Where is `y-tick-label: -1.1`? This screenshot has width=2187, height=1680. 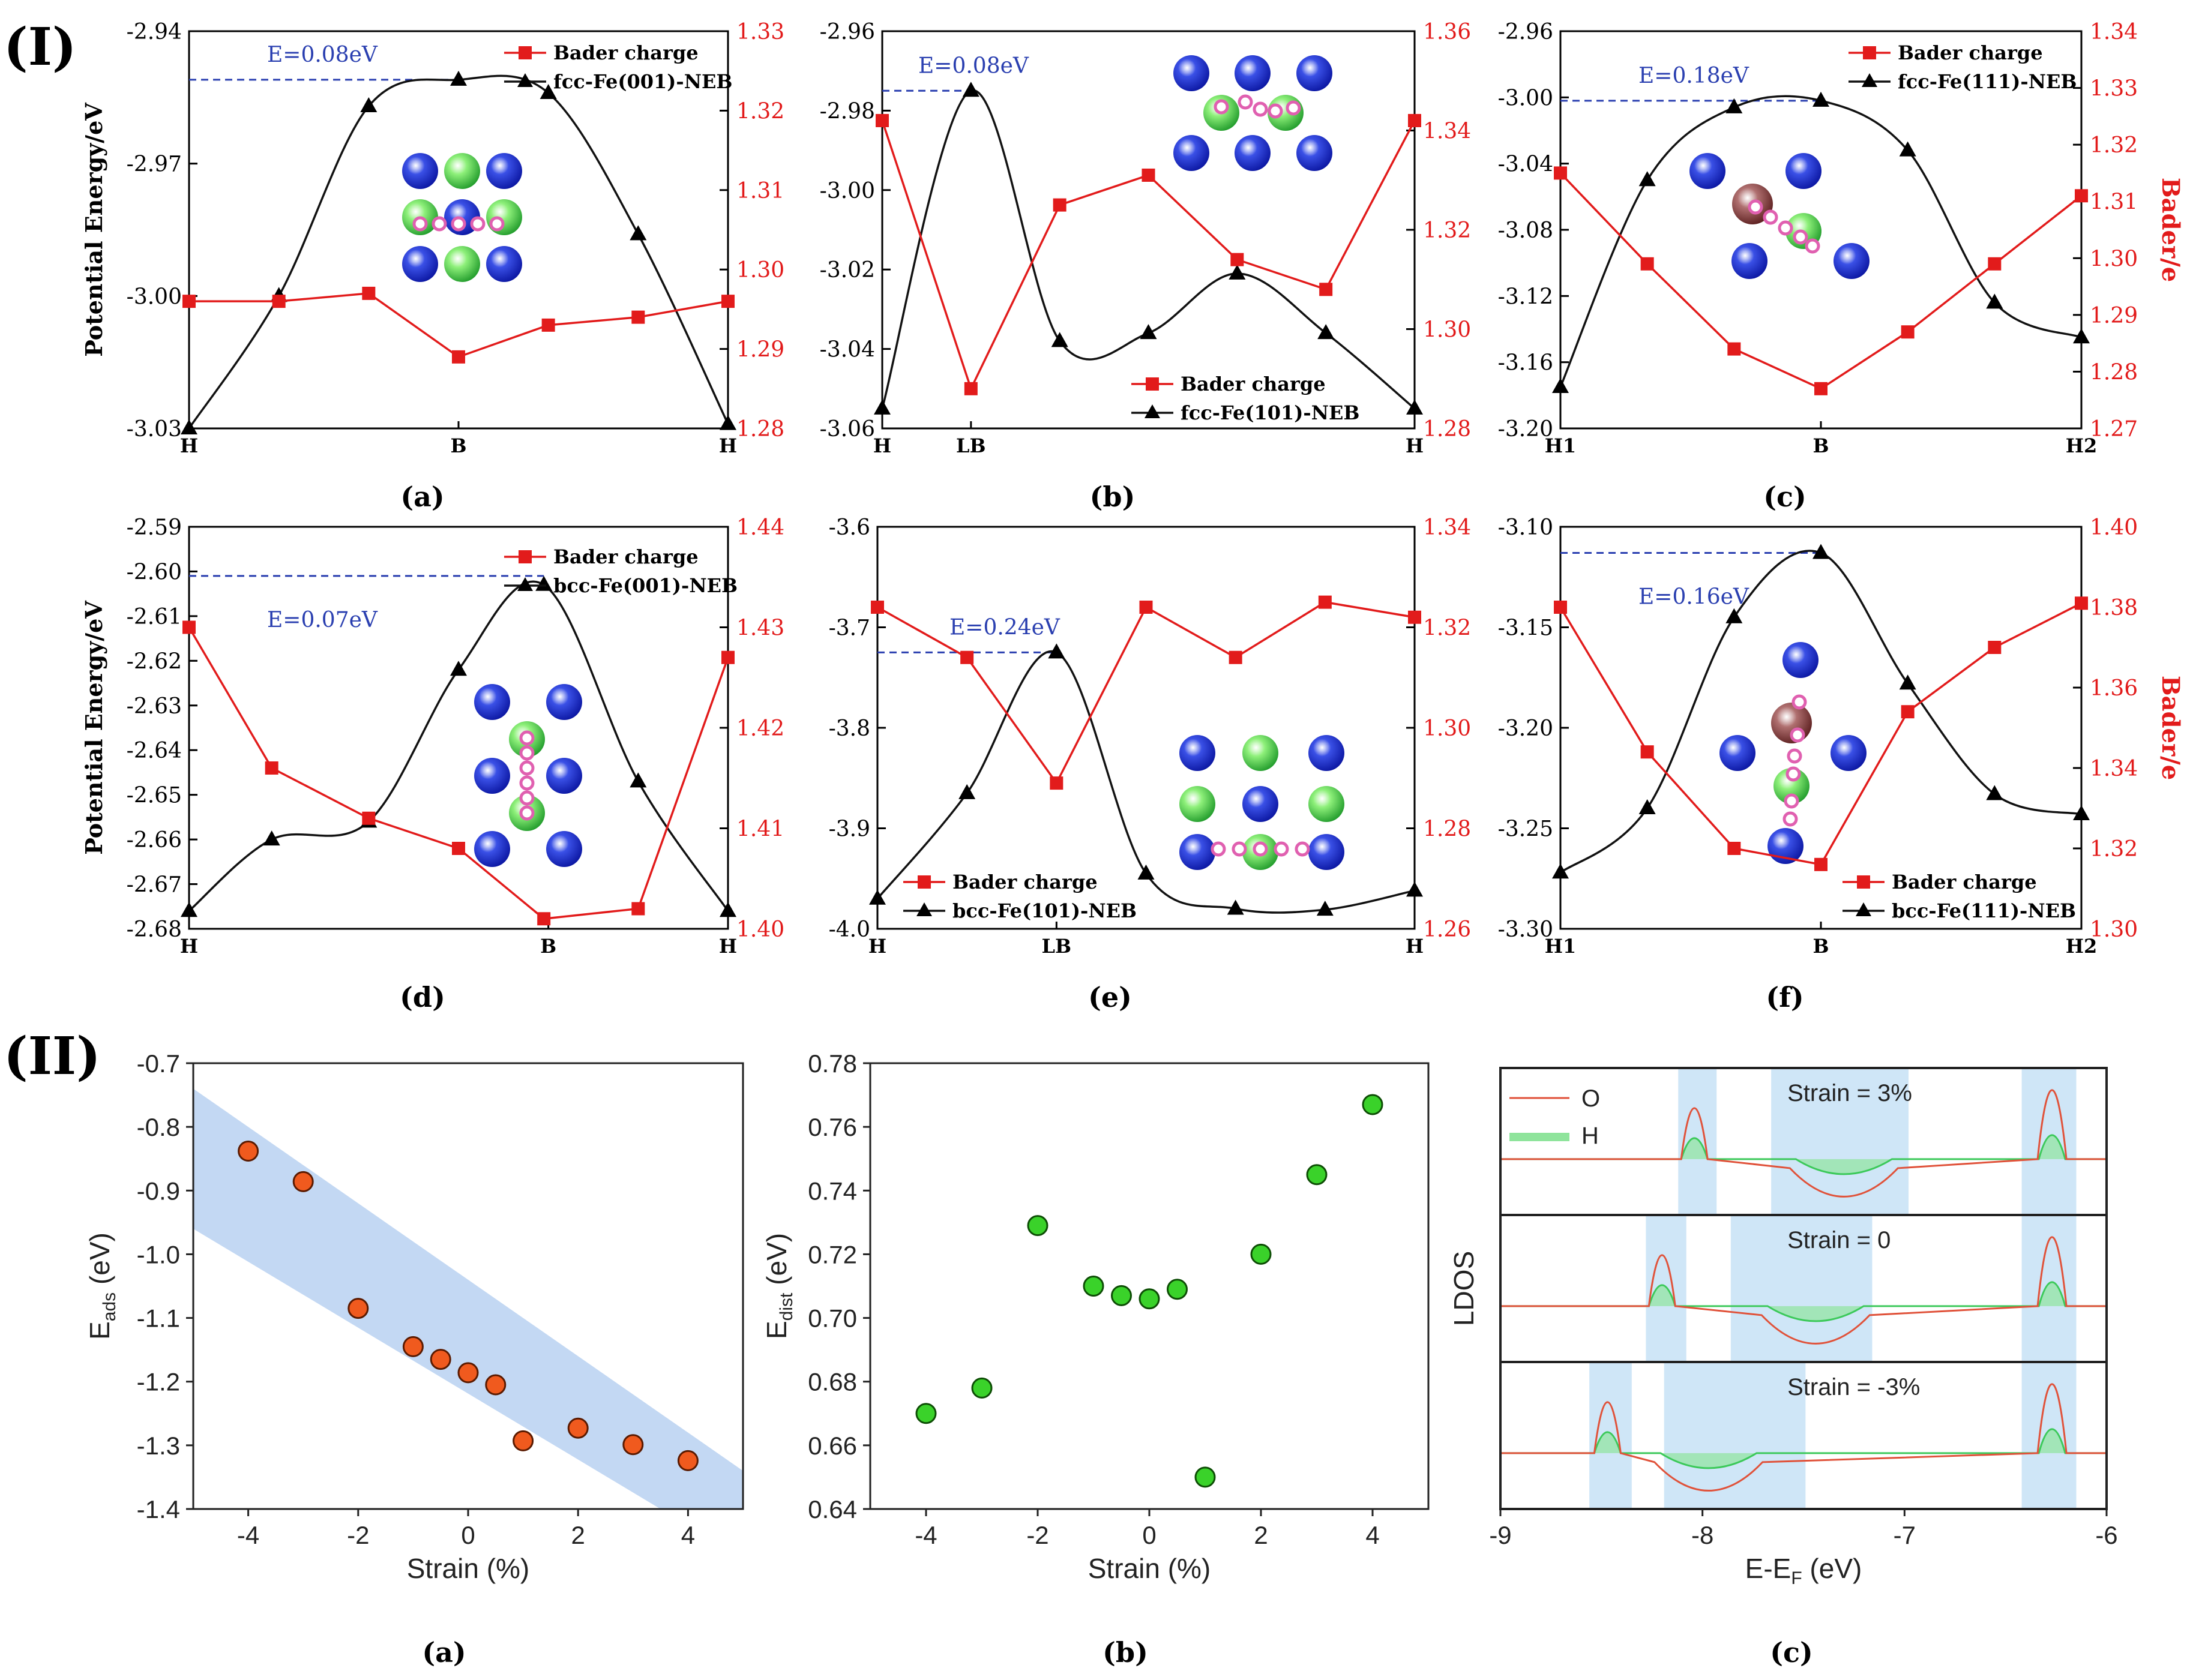 y-tick-label: -1.1 is located at coordinates (158, 1318).